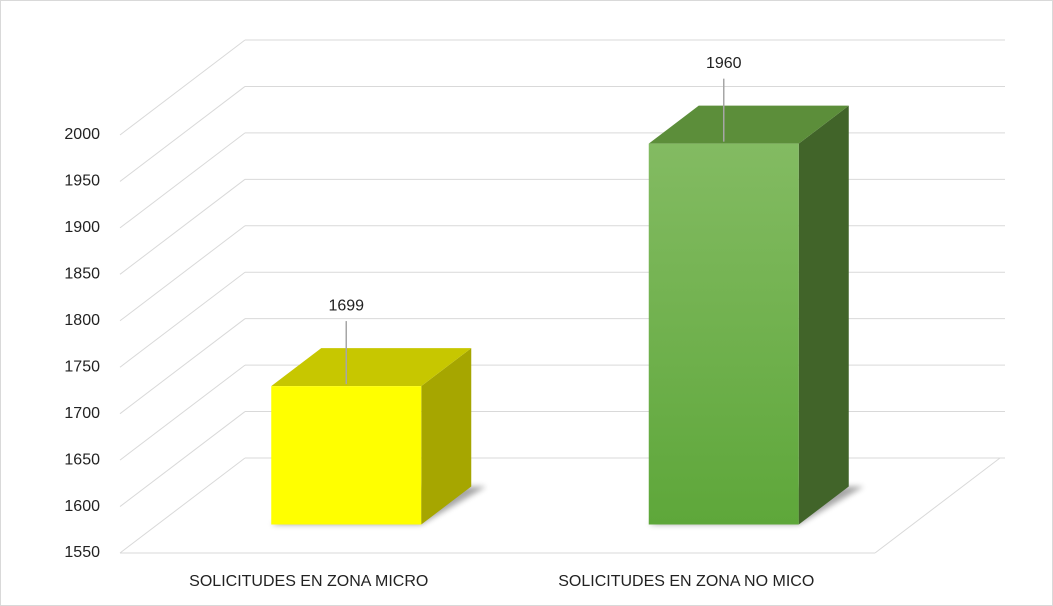 This screenshot has width=1053, height=606. I want to click on y-tick-label: 1900, so click(82, 227).